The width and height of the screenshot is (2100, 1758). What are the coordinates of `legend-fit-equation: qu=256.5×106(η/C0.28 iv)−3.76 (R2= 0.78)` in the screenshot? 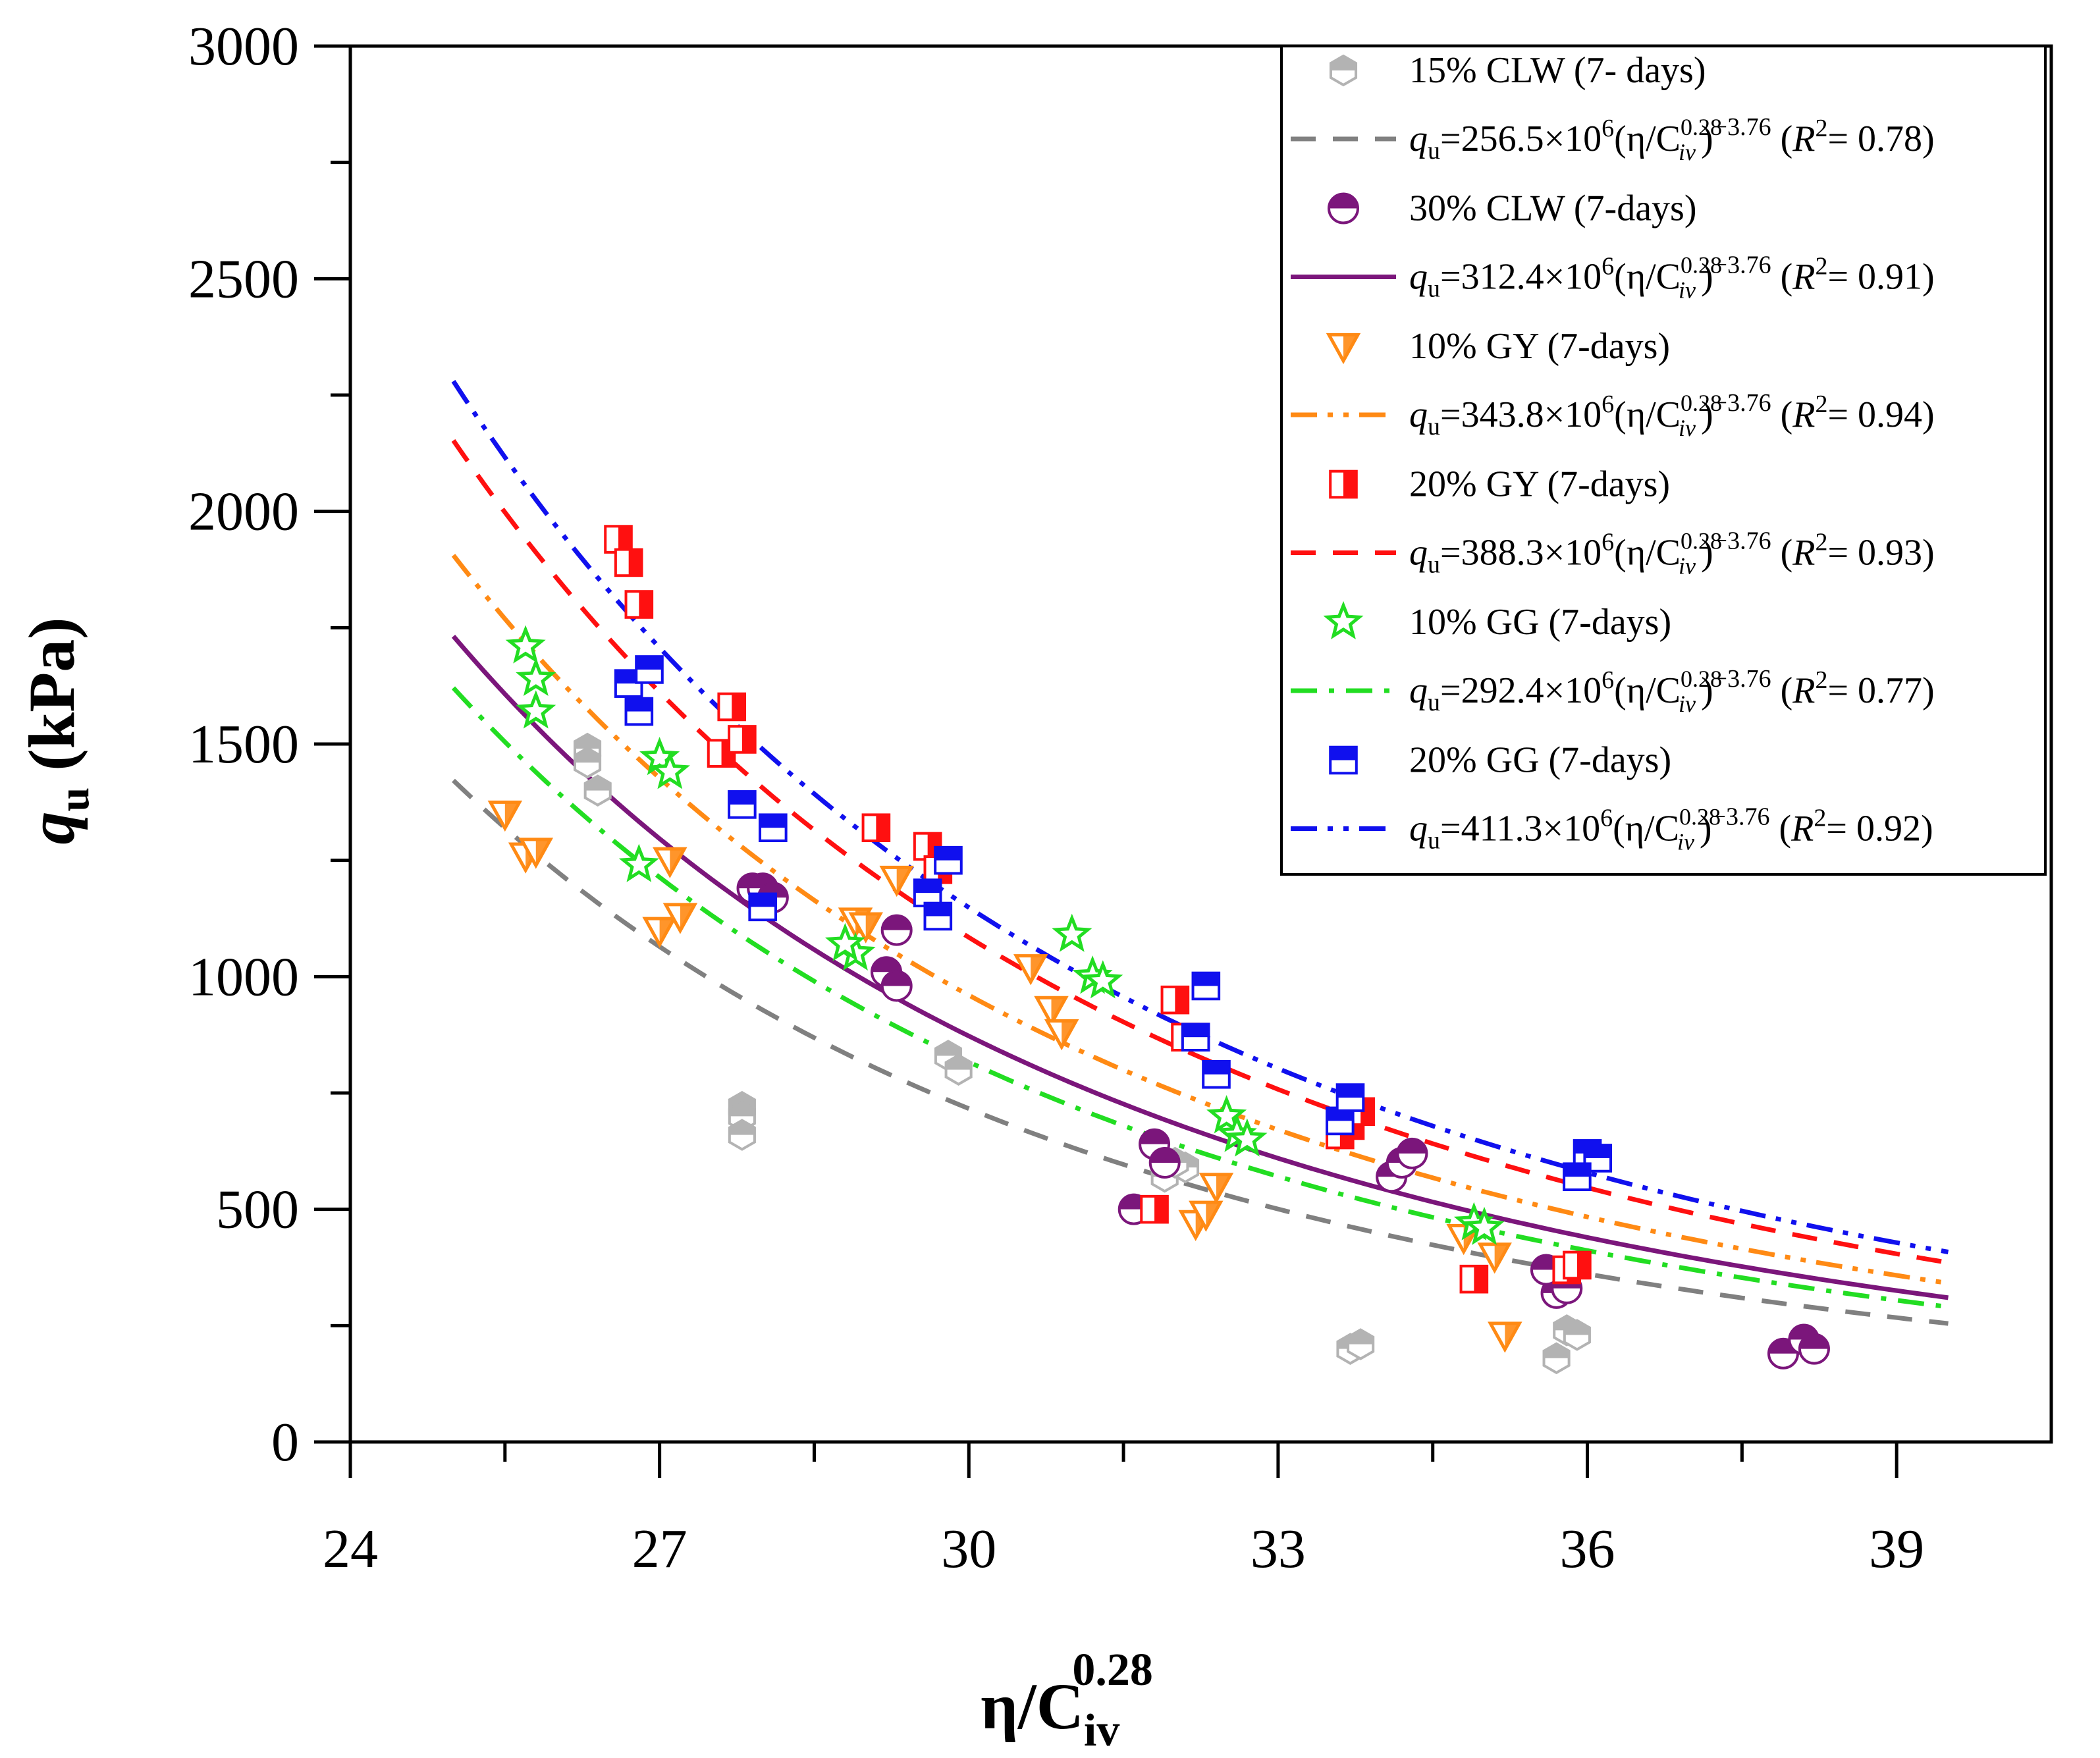 It's located at (1672, 139).